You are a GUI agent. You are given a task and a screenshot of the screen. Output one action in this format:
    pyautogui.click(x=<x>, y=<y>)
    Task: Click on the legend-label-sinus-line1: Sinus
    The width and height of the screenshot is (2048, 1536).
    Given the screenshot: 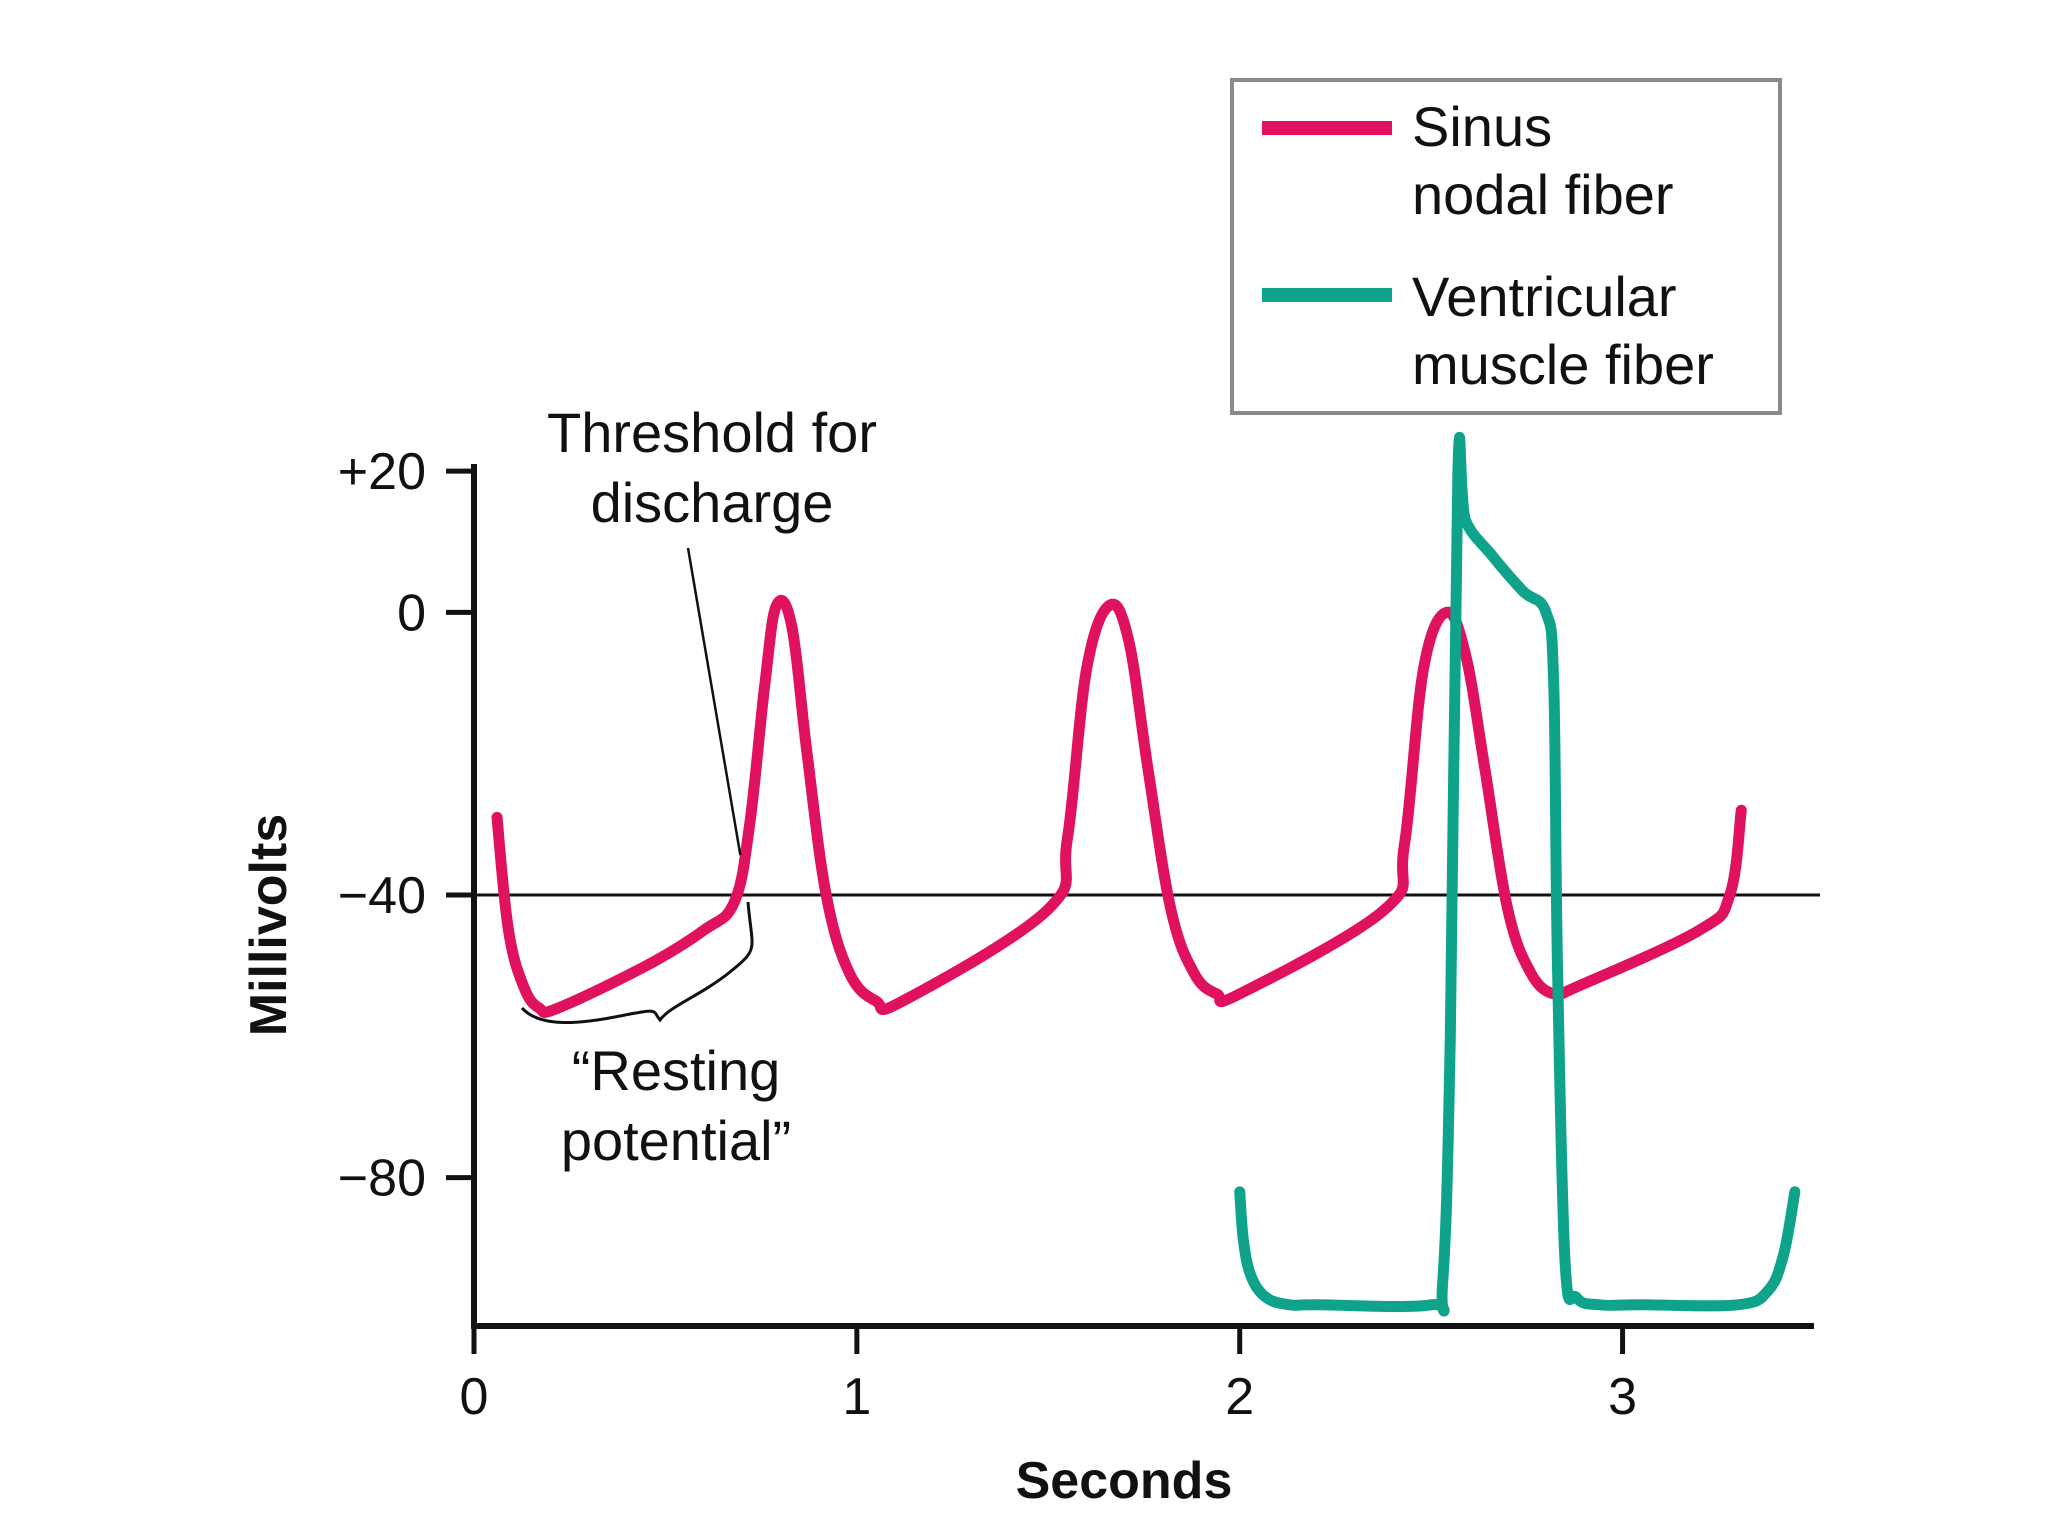 What is the action you would take?
    pyautogui.click(x=1482, y=126)
    